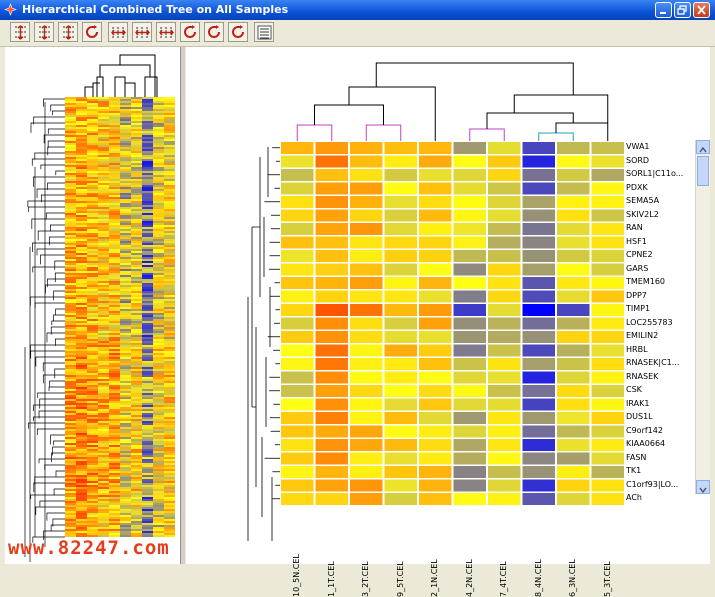  Describe the element at coordinates (638, 308) in the screenshot. I see `gene-label: TIMP1` at that location.